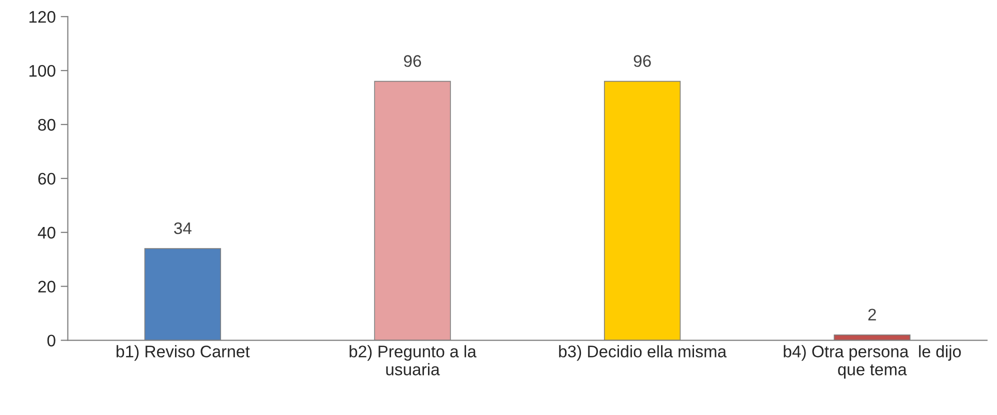 Image resolution: width=997 pixels, height=415 pixels. What do you see at coordinates (47, 124) in the screenshot?
I see `y-tick-label: 80` at bounding box center [47, 124].